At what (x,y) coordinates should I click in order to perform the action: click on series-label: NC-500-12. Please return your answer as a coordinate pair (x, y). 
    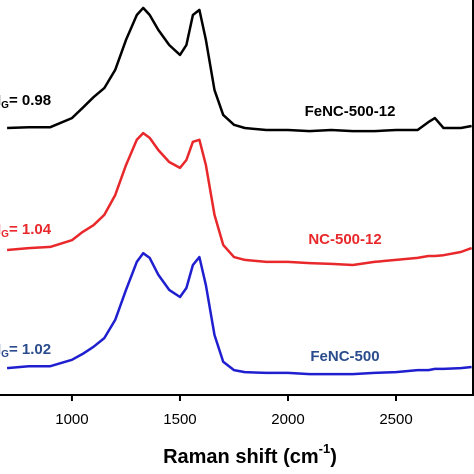
    Looking at the image, I should click on (344, 239).